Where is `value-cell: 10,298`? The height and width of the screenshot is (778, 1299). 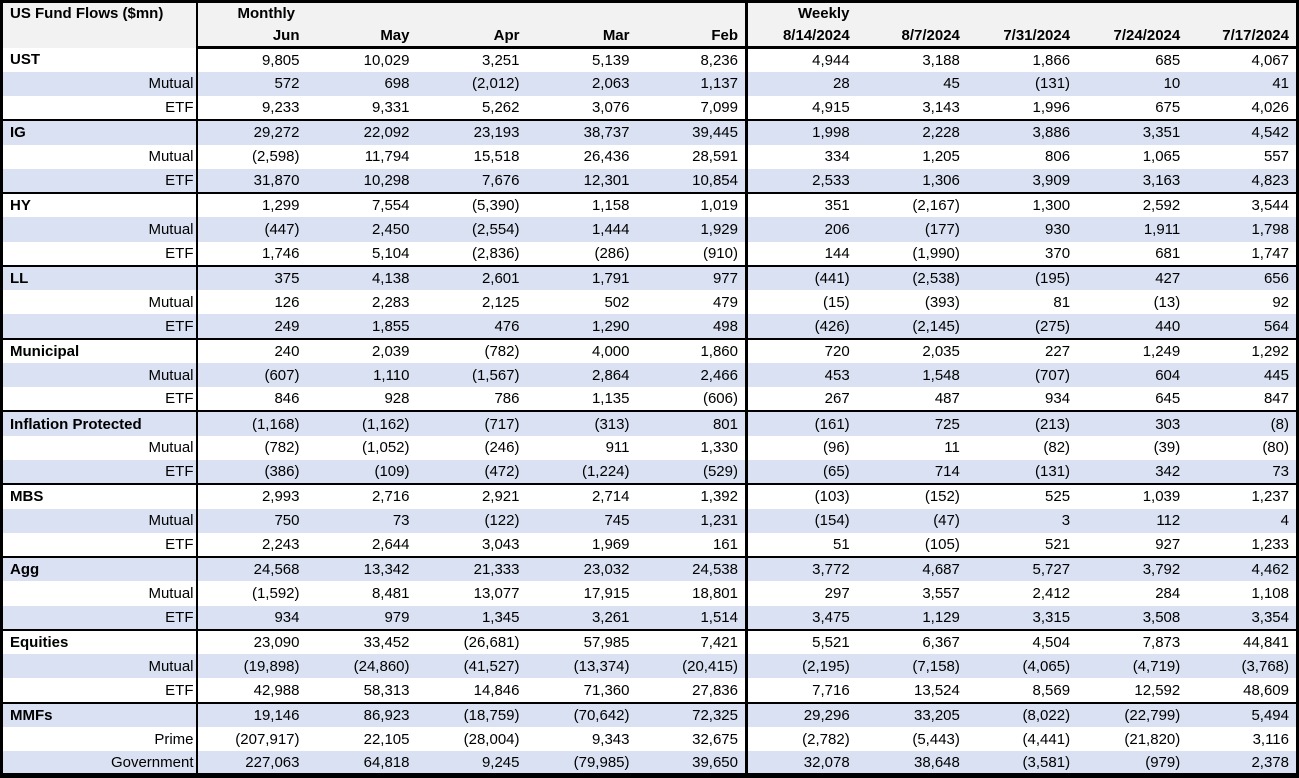 value-cell: 10,298 is located at coordinates (386, 180).